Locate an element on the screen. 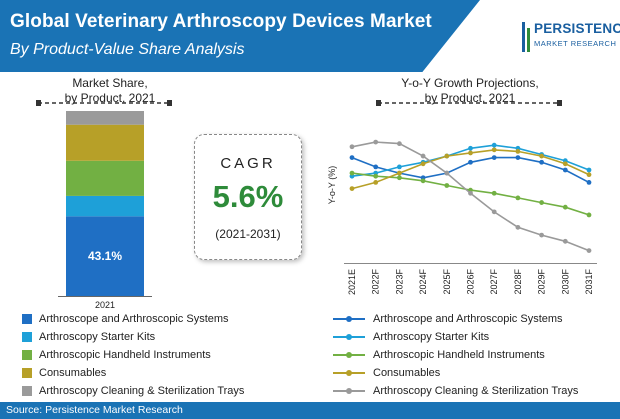 This screenshot has width=620, height=419. header-band is located at coordinates (240, 36).